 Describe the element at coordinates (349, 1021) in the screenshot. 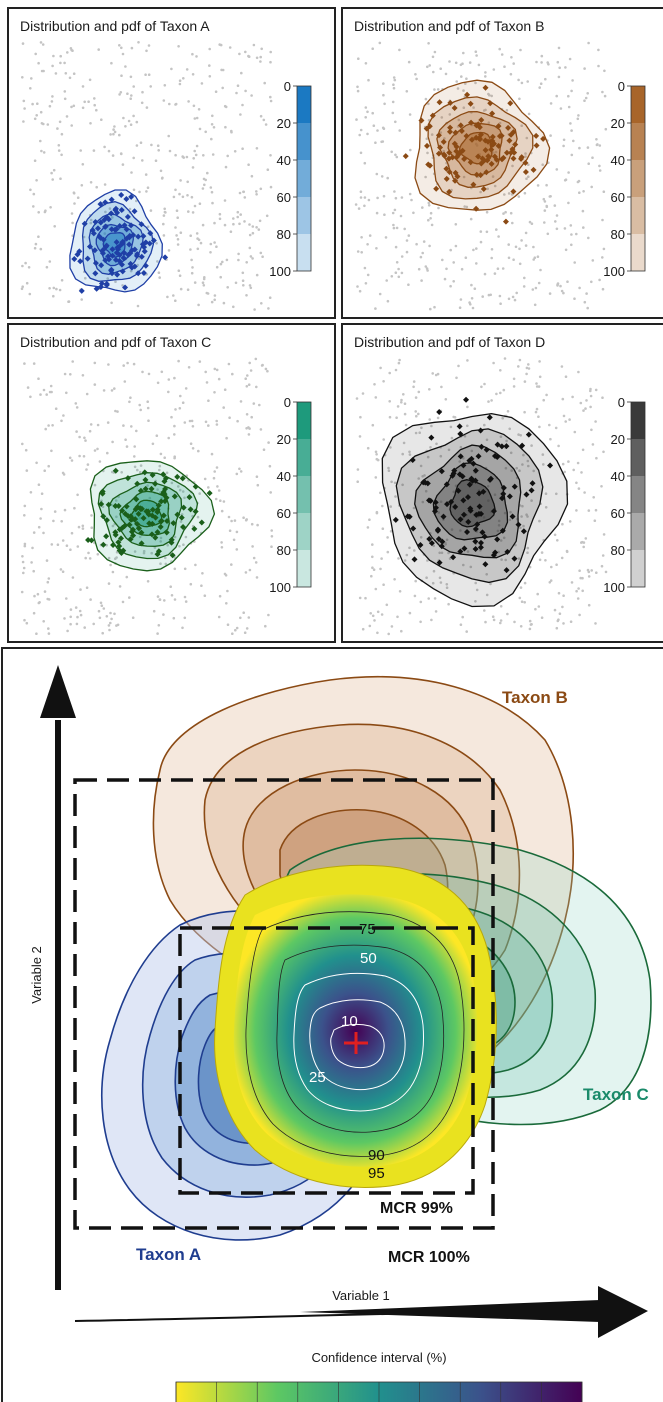

I see `contour-label: 10` at that location.